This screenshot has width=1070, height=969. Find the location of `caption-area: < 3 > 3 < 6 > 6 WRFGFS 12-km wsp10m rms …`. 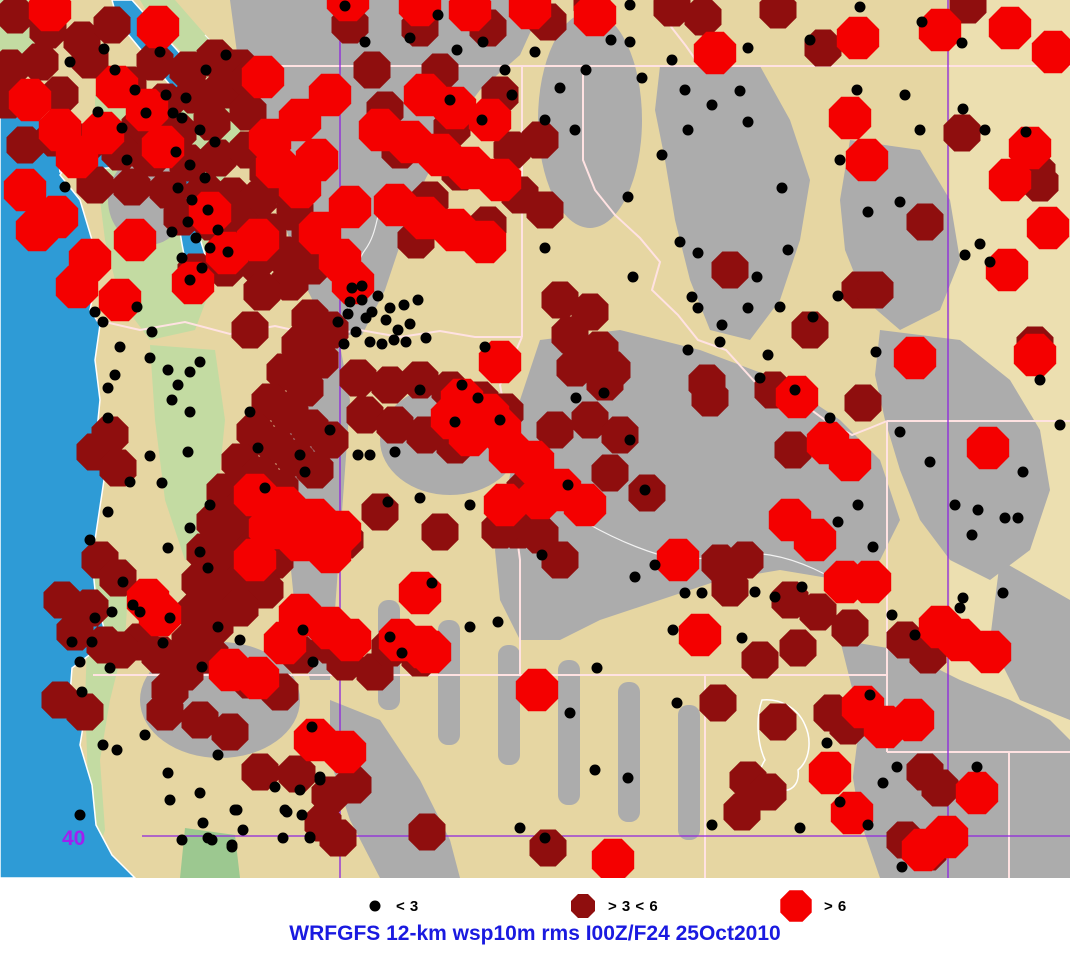

caption-area: < 3 > 3 < 6 > 6 WRFGFS 12-km wsp10m rms … is located at coordinates (535, 923).